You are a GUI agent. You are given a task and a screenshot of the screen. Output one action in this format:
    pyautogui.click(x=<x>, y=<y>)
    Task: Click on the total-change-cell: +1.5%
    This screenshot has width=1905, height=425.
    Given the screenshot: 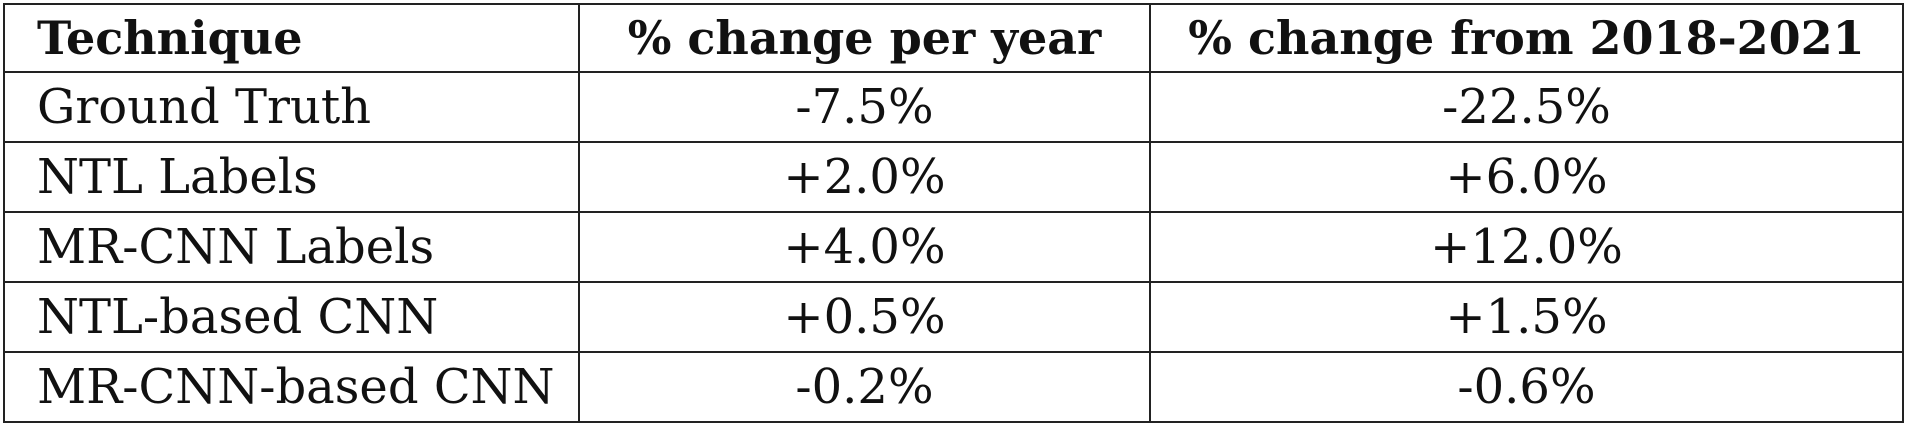 What is the action you would take?
    pyautogui.click(x=1526, y=317)
    